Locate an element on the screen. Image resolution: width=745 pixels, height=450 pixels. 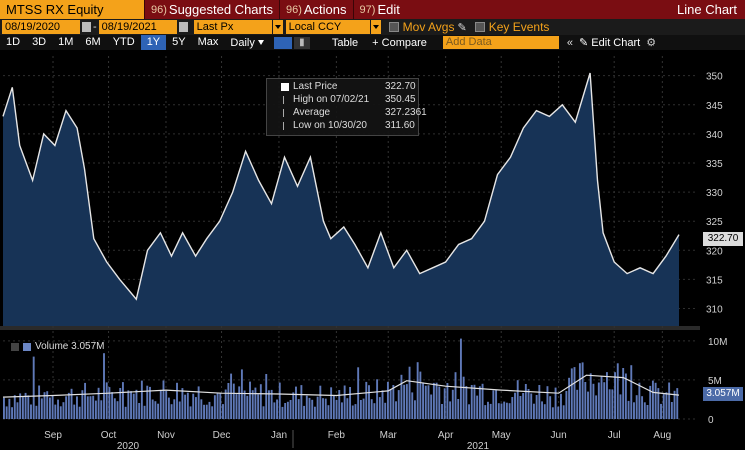
series-swatch is located at coordinates (285, 87).